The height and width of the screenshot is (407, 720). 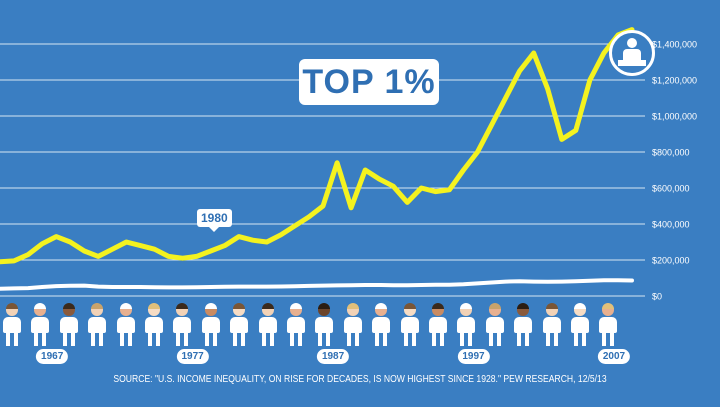 I want to click on y-tick-label: $200,000, so click(x=671, y=261).